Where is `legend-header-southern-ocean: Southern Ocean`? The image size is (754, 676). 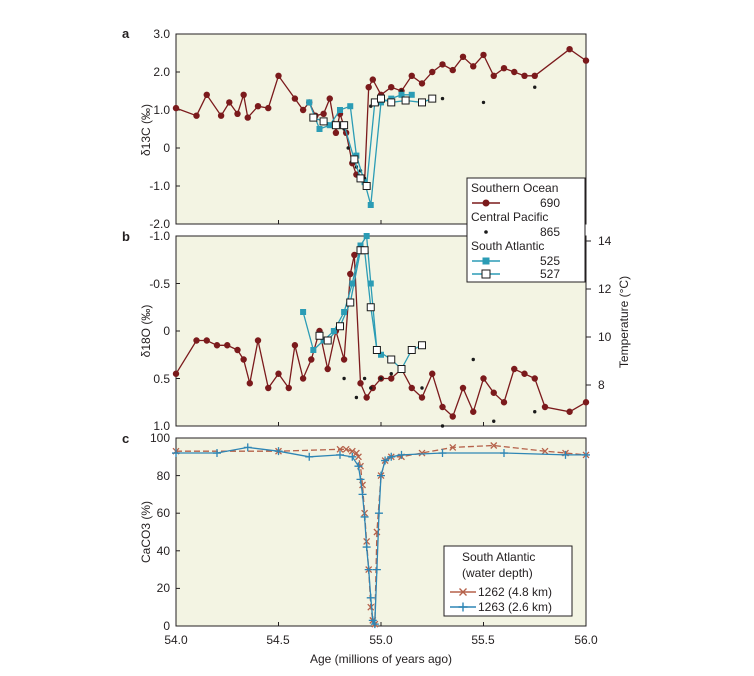 legend-header-southern-ocean: Southern Ocean is located at coordinates (514, 188).